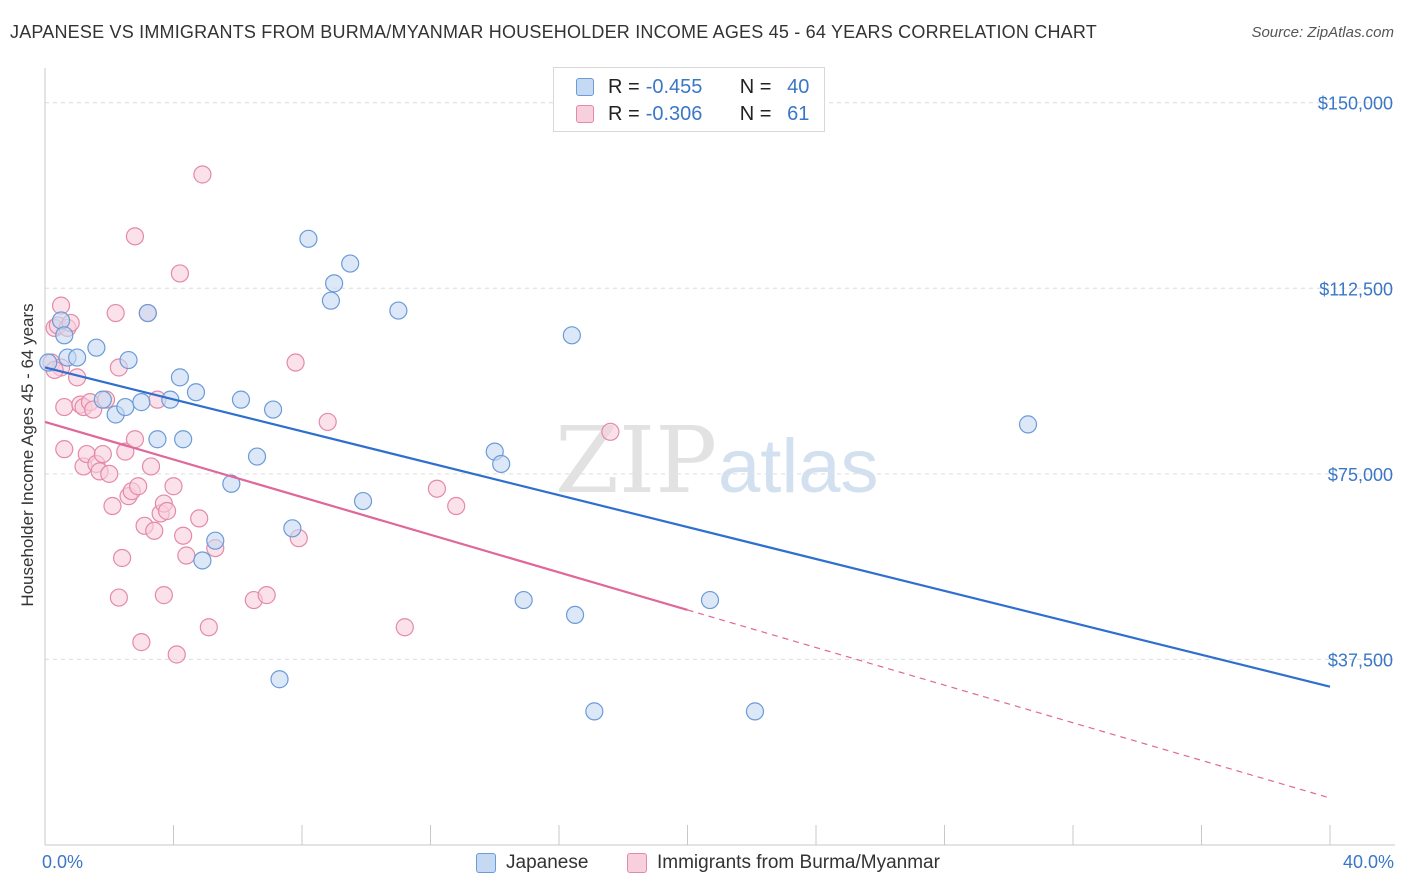 The width and height of the screenshot is (1406, 892). What do you see at coordinates (798, 862) in the screenshot?
I see `bottom-legend-burma-label: Immigrants from Burma/Myanmar` at bounding box center [798, 862].